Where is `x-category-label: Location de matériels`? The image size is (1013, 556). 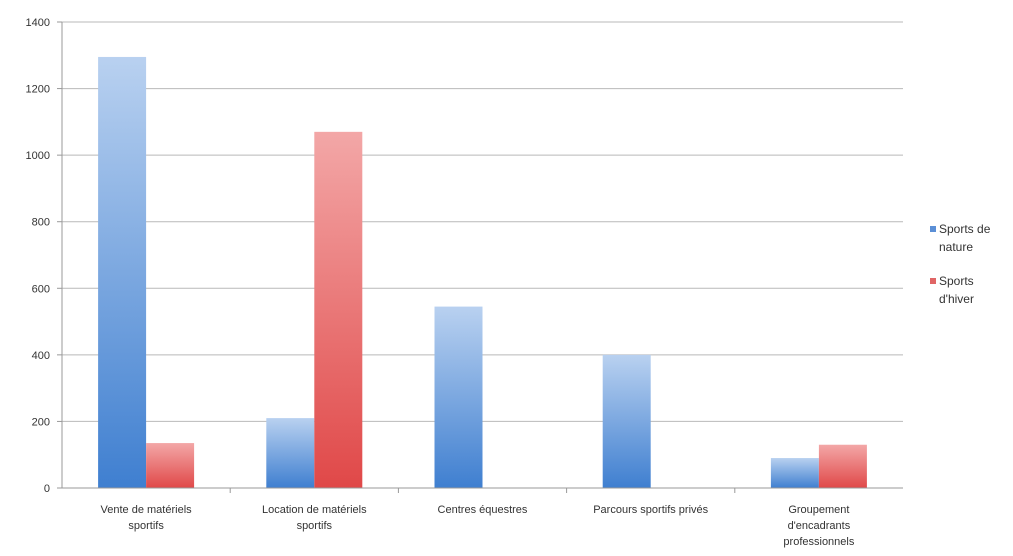
x-category-label: Location de matériels is located at coordinates (314, 510).